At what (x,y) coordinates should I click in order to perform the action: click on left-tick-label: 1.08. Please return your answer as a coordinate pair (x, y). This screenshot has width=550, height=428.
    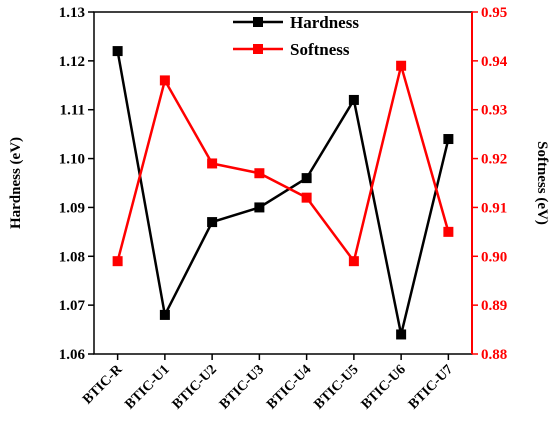
    Looking at the image, I should click on (72, 257).